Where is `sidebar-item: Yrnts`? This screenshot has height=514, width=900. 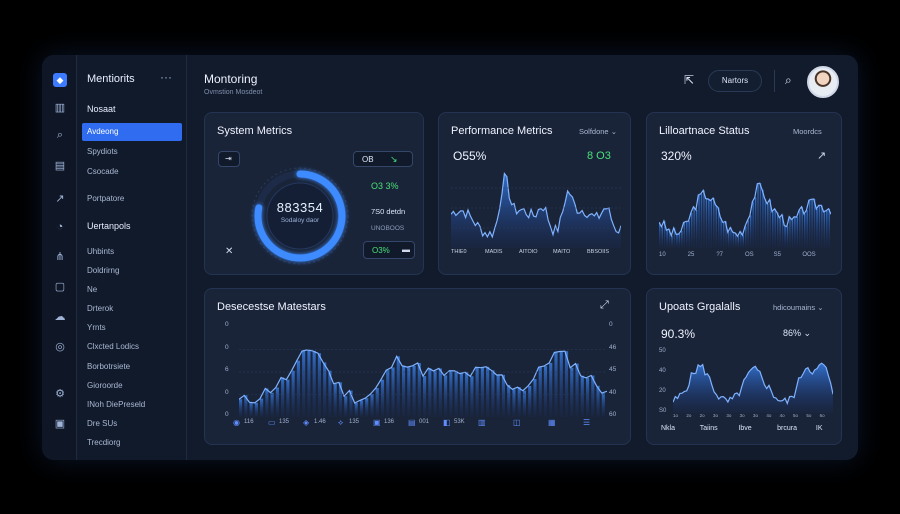 sidebar-item: Yrnts is located at coordinates (96, 327).